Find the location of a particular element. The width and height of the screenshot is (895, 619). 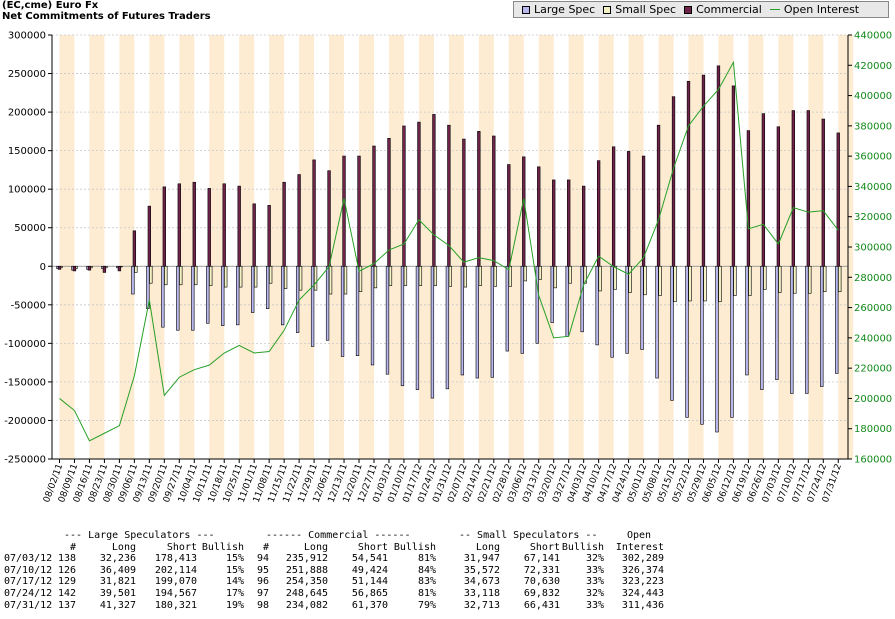

legend-item-commercial: Commercial is located at coordinates (723, 9).